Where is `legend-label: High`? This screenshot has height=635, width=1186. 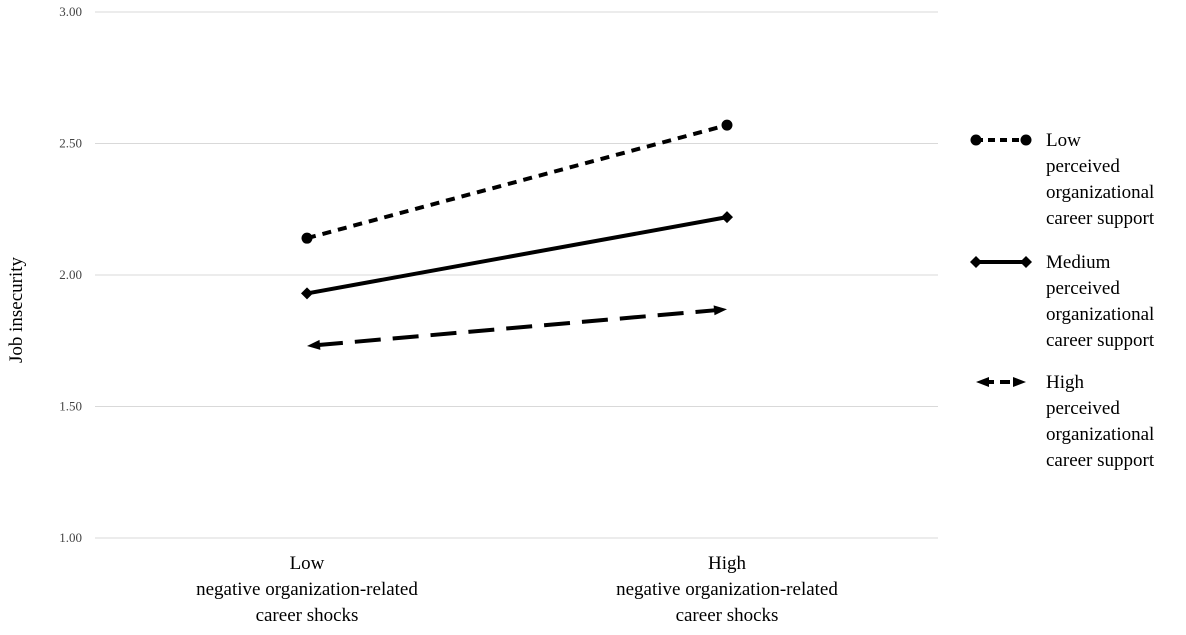
legend-label: High is located at coordinates (1065, 382).